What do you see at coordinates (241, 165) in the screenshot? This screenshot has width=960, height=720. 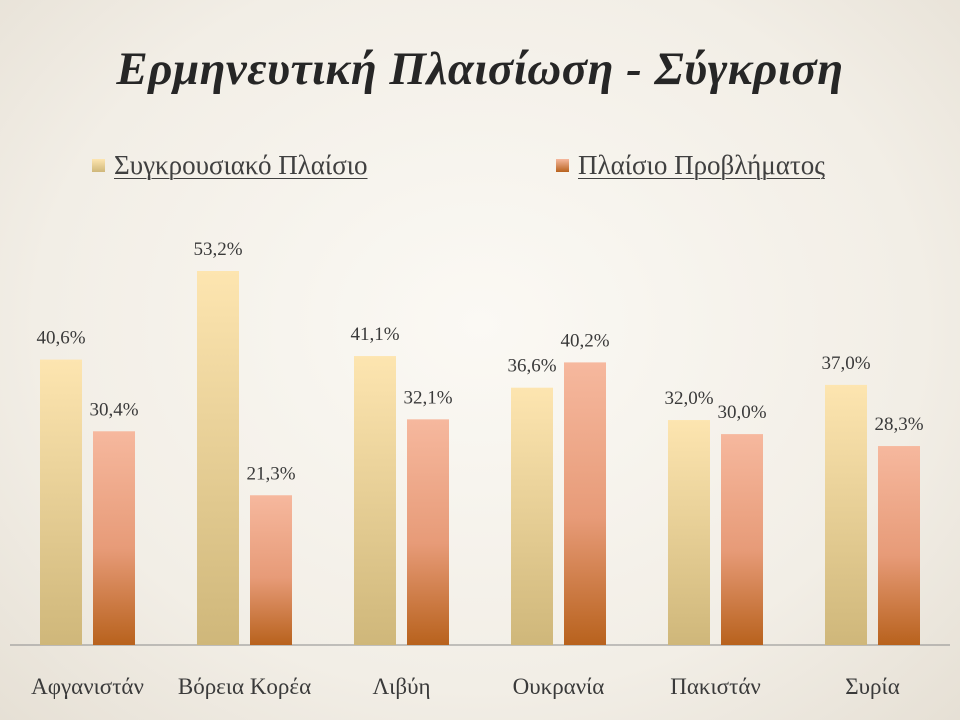 I see `legend-label-conflict-frame: Συγκρουσιακό Πλαίσιο` at bounding box center [241, 165].